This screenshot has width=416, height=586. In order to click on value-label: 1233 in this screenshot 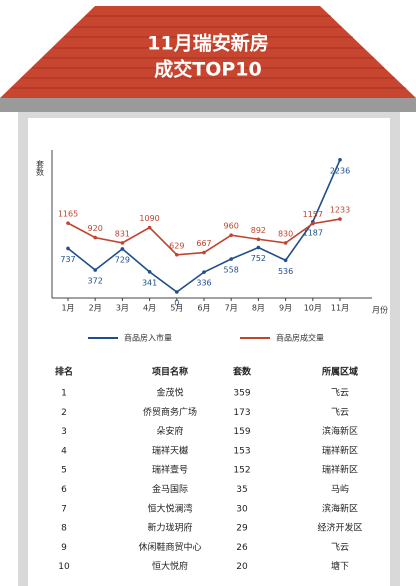, I will do `click(340, 210)`.